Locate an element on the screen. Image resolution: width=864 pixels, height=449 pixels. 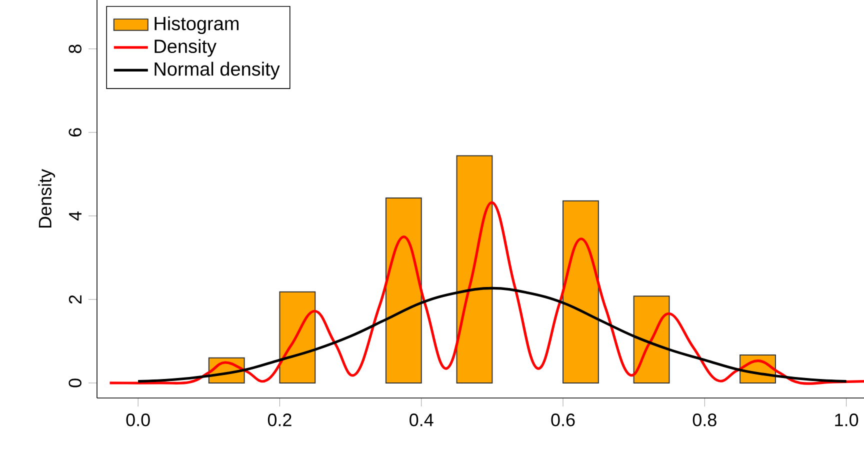
x-tick-label: 0.6 is located at coordinates (563, 420).